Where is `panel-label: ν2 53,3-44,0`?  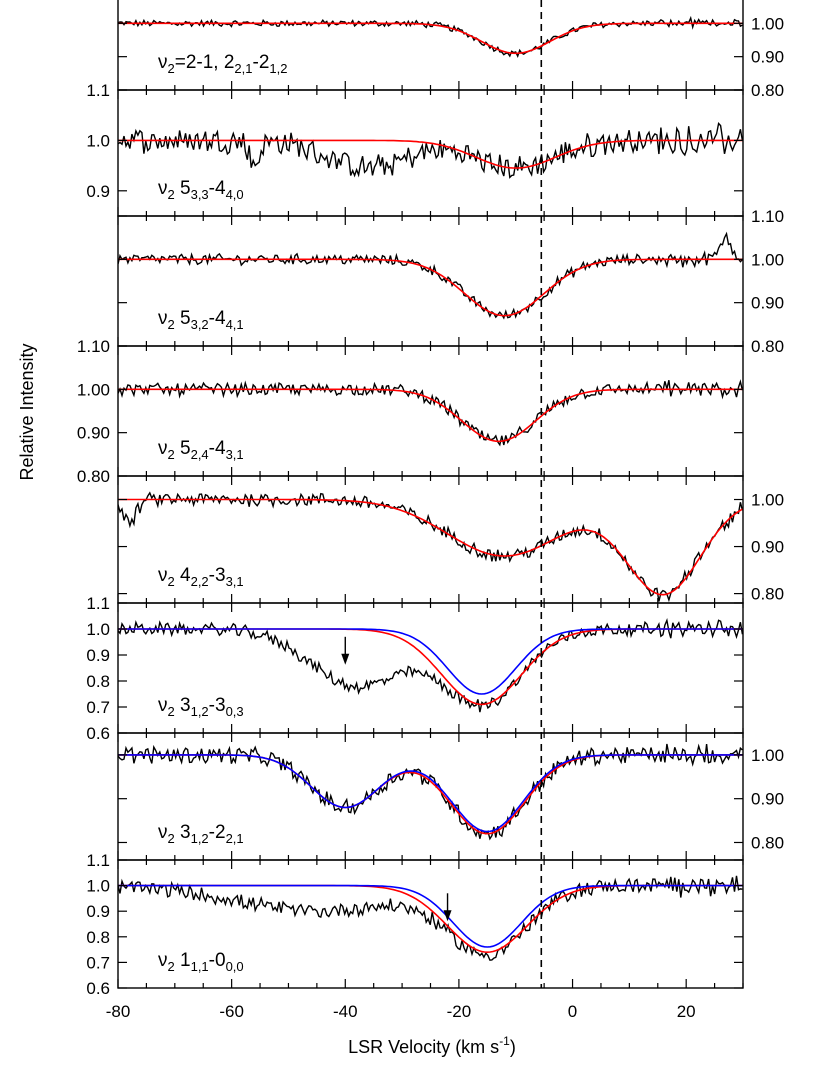 panel-label: ν2 53,3-44,0 is located at coordinates (201, 190).